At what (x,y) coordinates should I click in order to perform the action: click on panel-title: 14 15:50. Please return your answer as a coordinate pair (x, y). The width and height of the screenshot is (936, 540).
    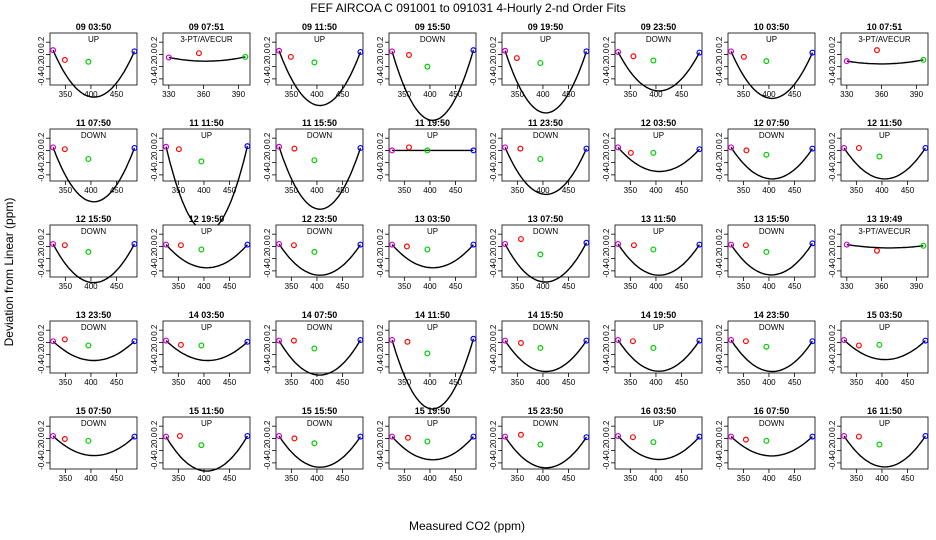
    Looking at the image, I should click on (546, 315).